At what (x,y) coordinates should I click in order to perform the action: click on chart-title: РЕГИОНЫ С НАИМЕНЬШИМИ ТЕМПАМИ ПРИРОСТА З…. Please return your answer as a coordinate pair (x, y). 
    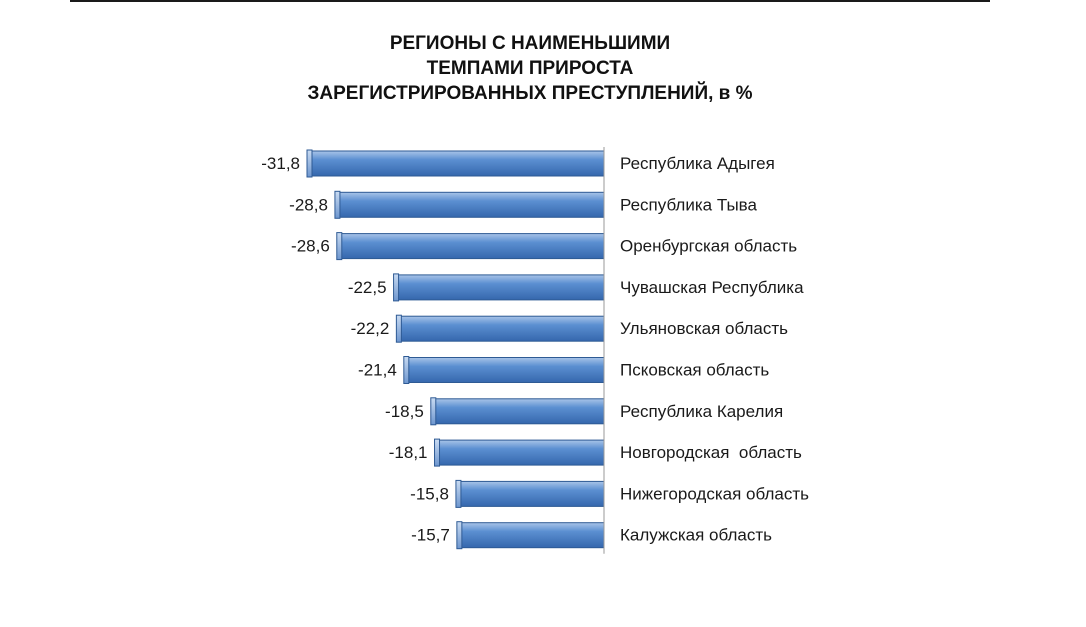
    Looking at the image, I should click on (530, 68).